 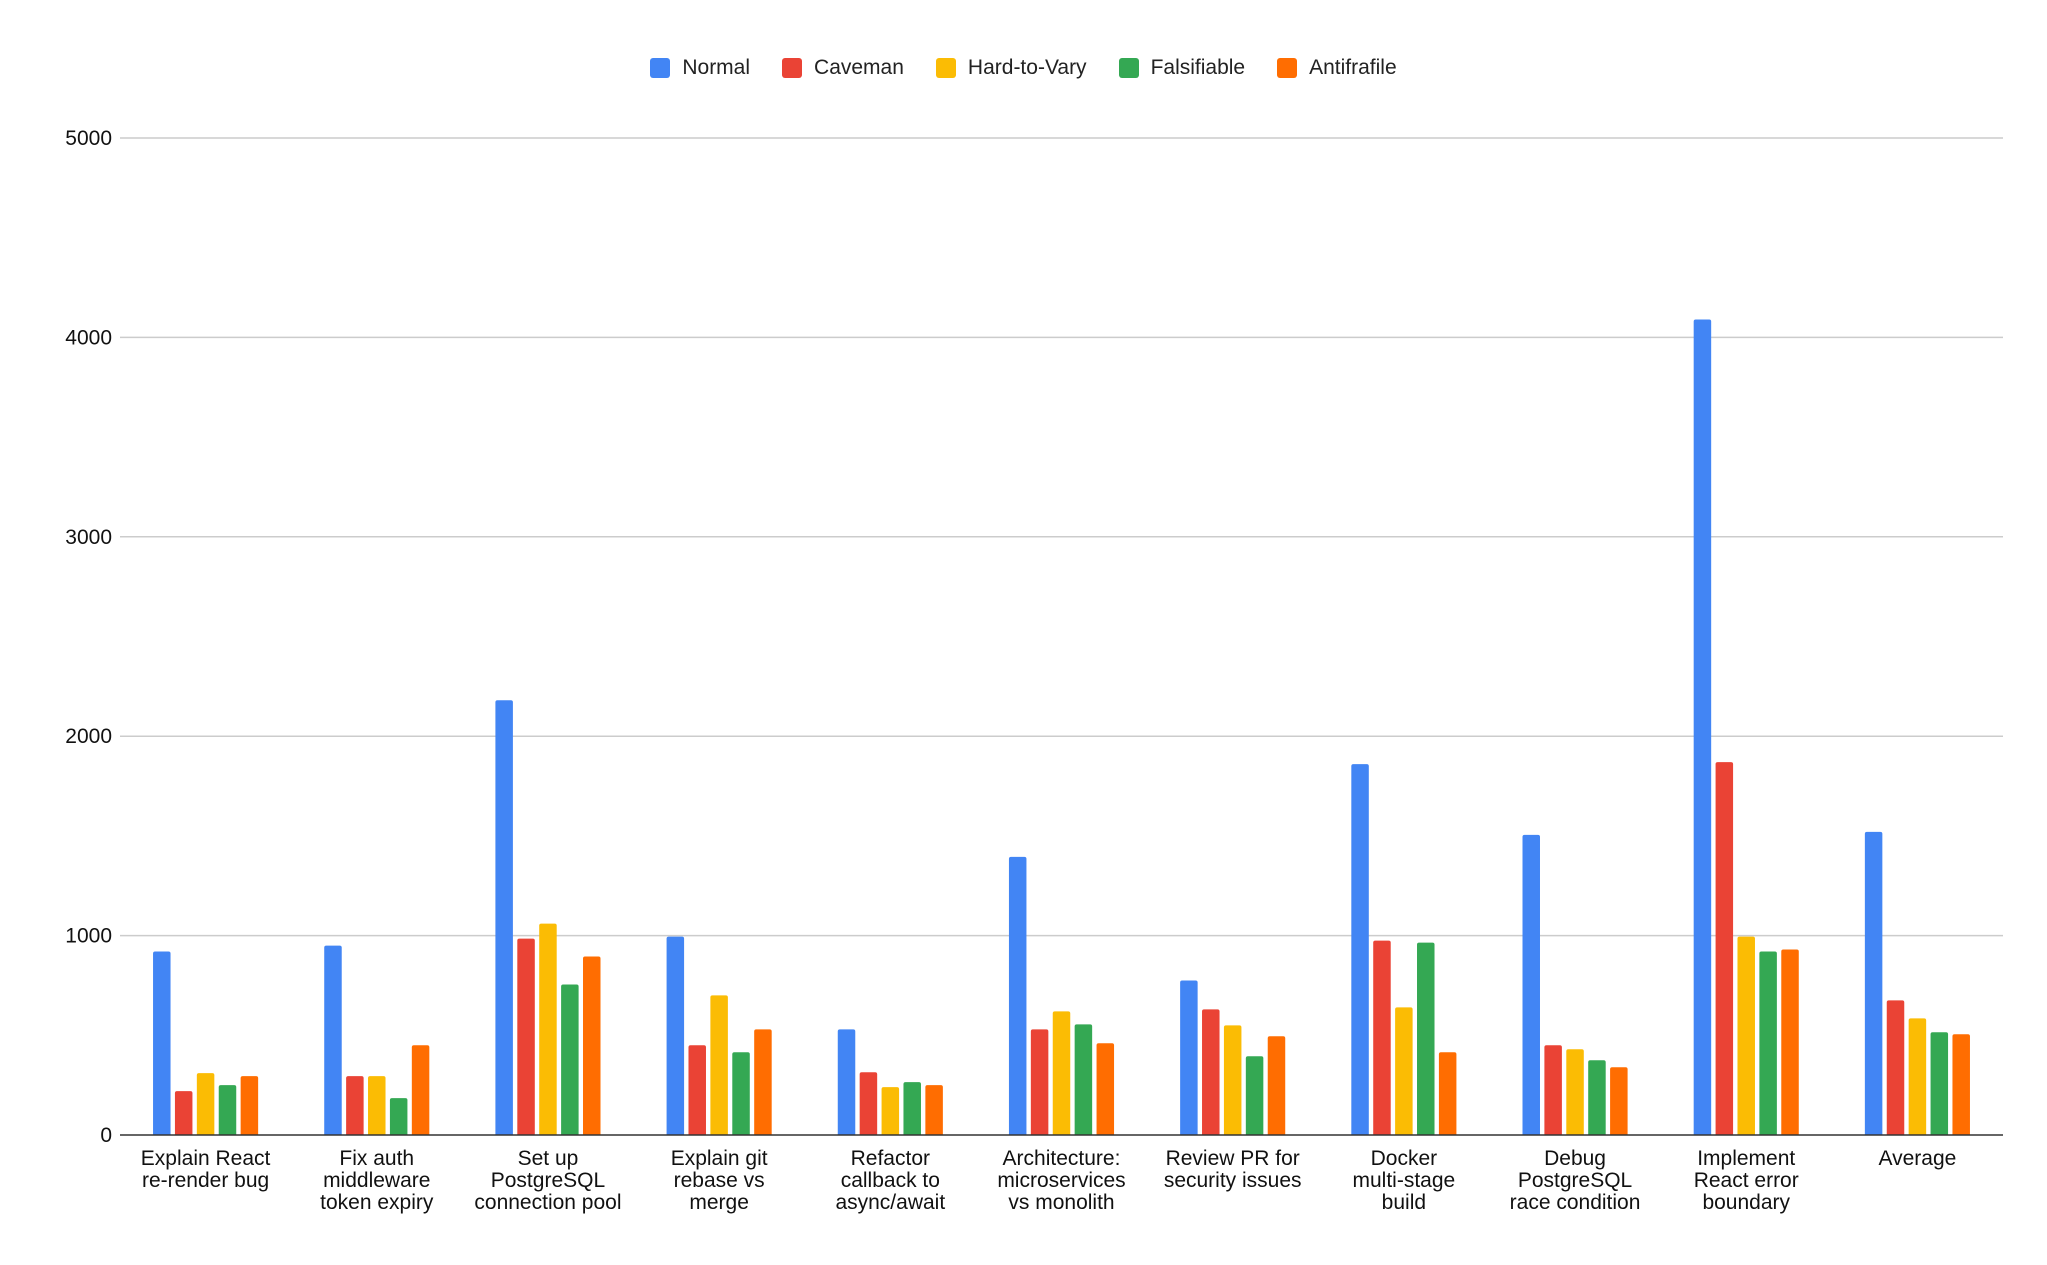 I want to click on legend-label: Normal, so click(x=716, y=67).